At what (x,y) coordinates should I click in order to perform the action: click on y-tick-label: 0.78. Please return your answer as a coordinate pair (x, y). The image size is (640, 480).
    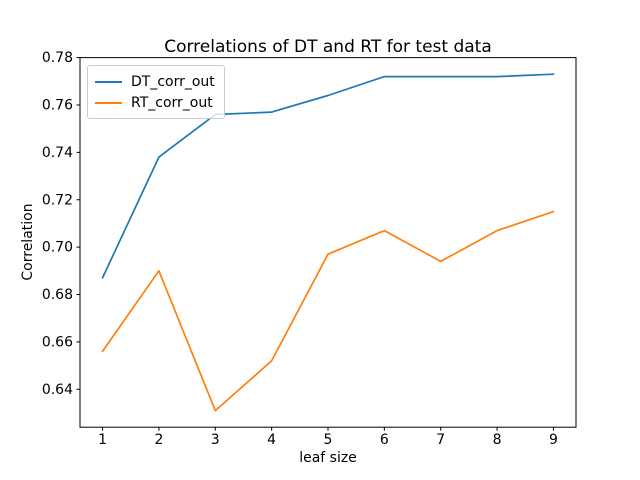
    Looking at the image, I should click on (57, 58).